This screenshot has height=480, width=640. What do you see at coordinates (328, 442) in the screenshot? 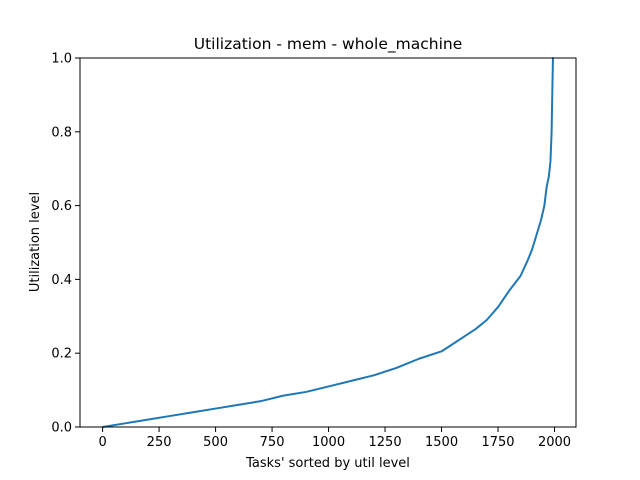
I see `x-tick-label: 1000` at bounding box center [328, 442].